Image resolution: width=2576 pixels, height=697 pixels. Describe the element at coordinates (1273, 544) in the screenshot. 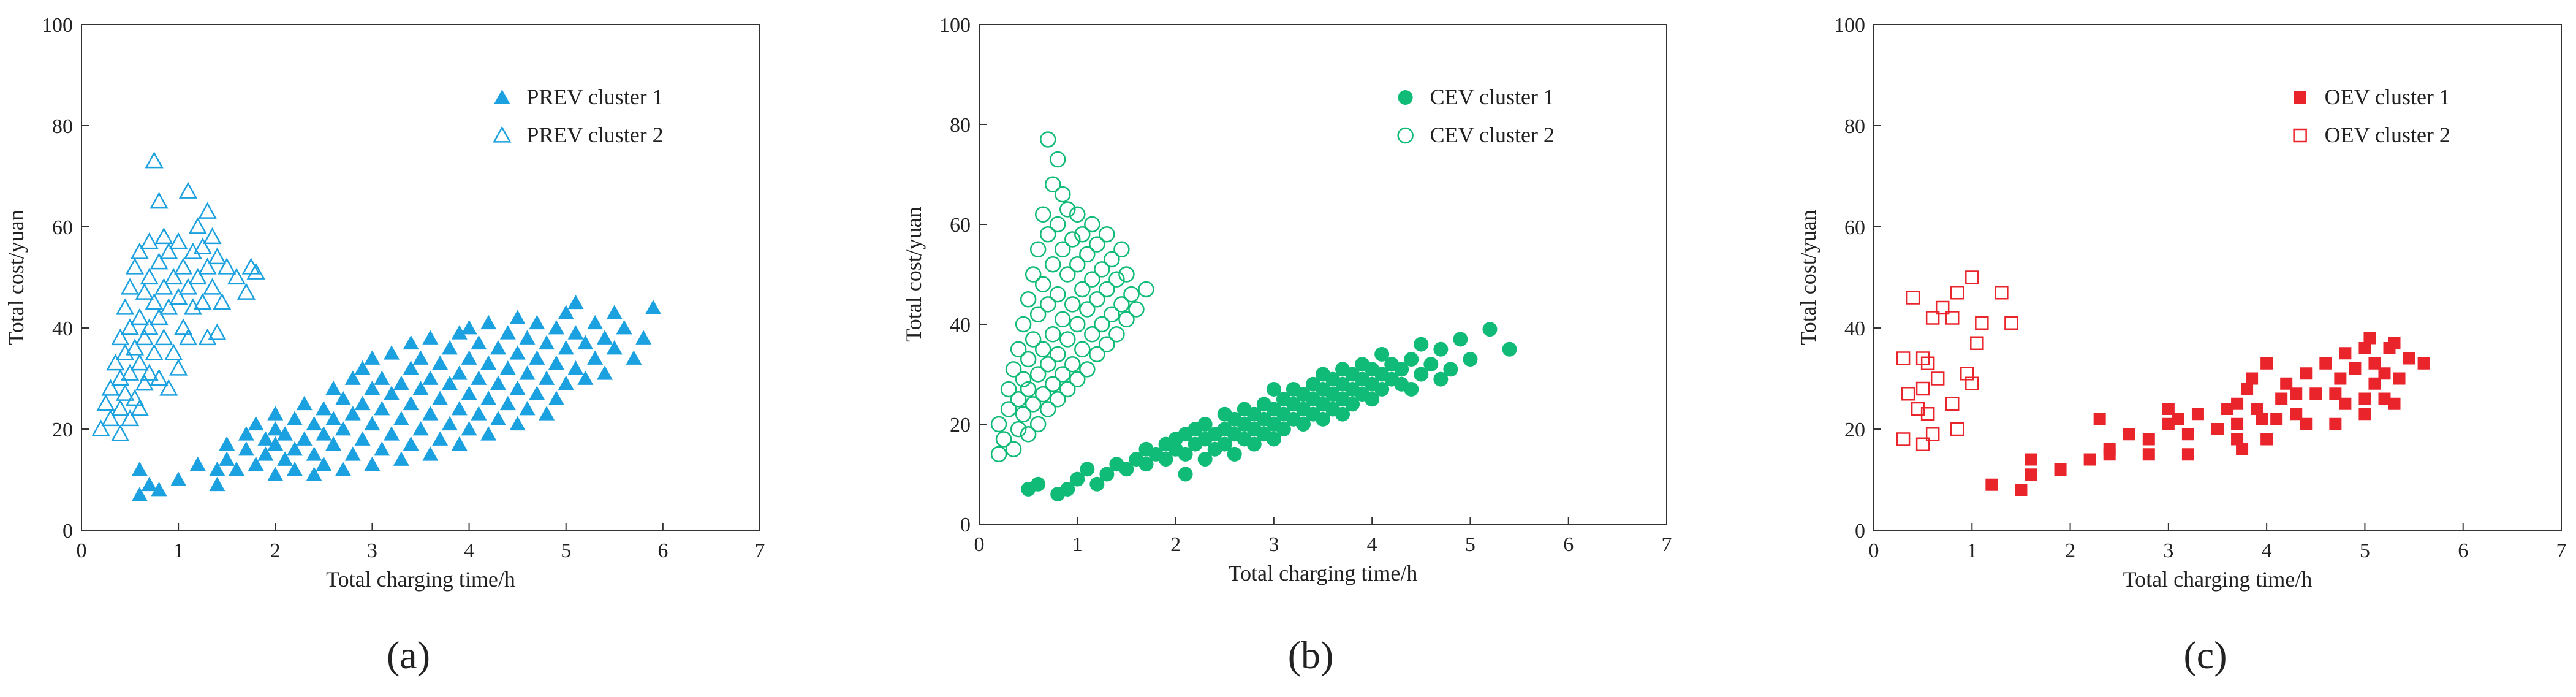

I see `x-tick-label: 3` at that location.